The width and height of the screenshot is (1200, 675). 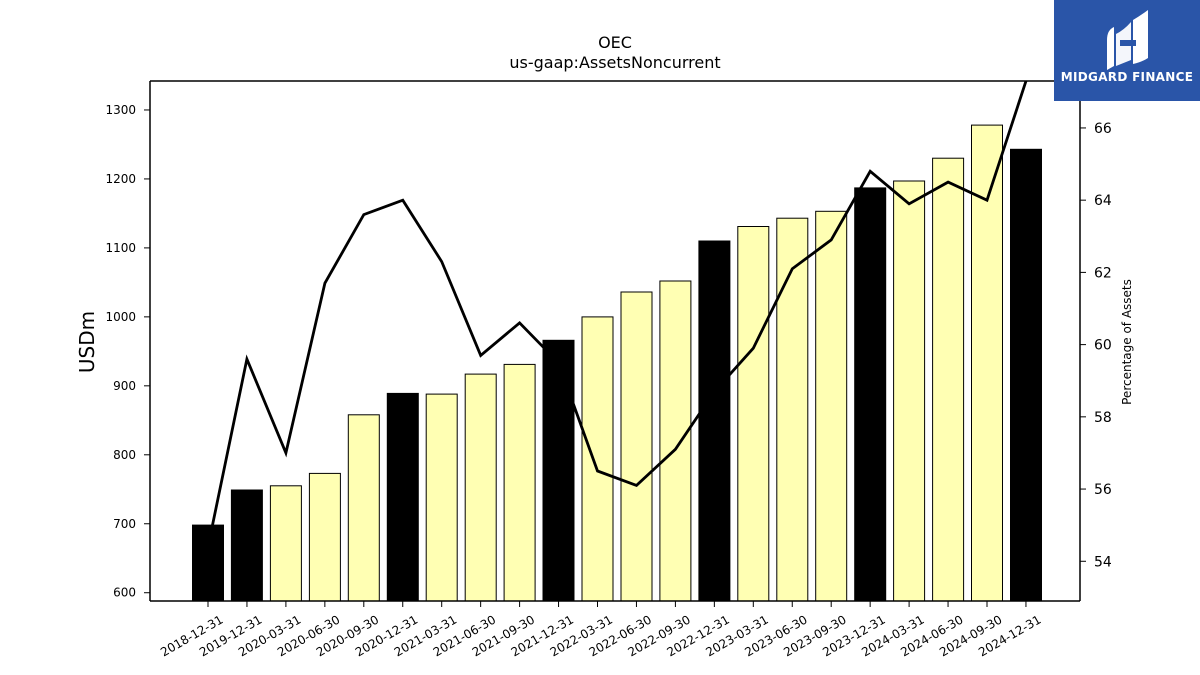 What do you see at coordinates (615, 42) in the screenshot?
I see `chart-title: OEC` at bounding box center [615, 42].